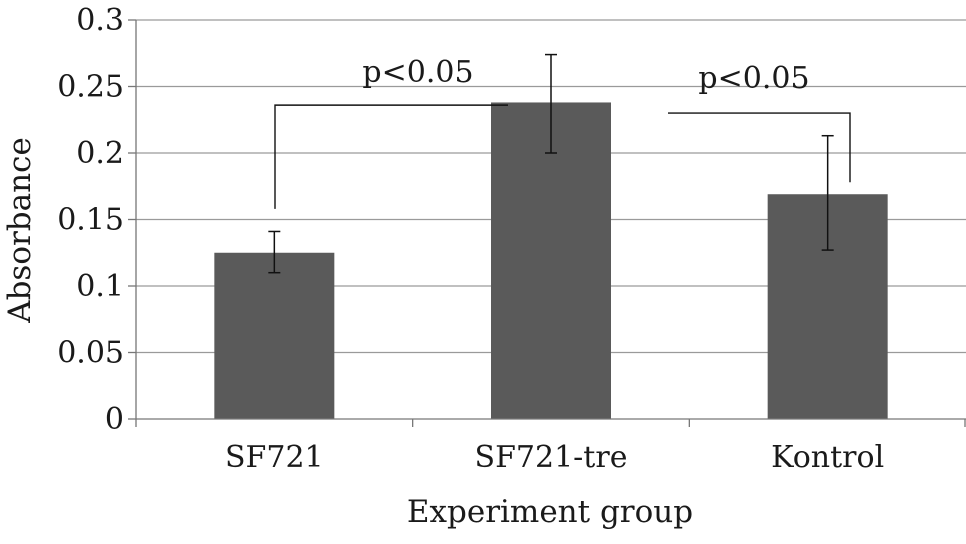  What do you see at coordinates (90, 353) in the screenshot?
I see `y-tick-label: 0.05` at bounding box center [90, 353].